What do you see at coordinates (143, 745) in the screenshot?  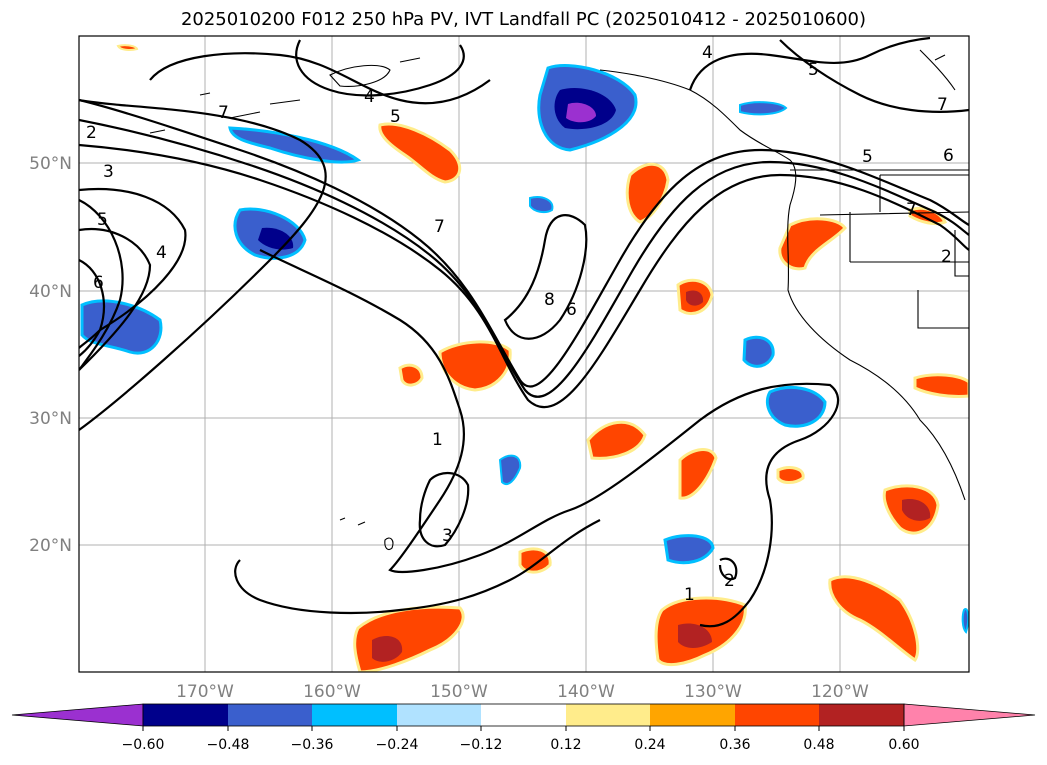 I see `colorbar-tick-label: −0.60` at bounding box center [143, 745].